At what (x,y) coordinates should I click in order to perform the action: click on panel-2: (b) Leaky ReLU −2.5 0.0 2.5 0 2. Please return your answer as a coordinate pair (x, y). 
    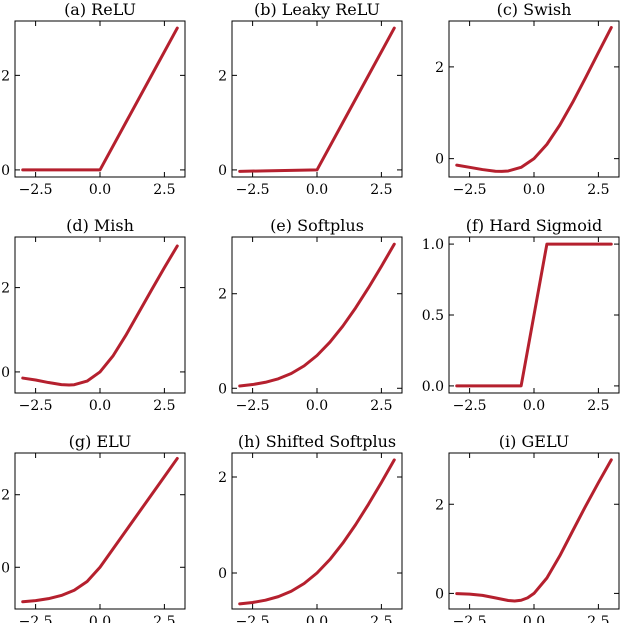
    Looking at the image, I should click on (310, 99).